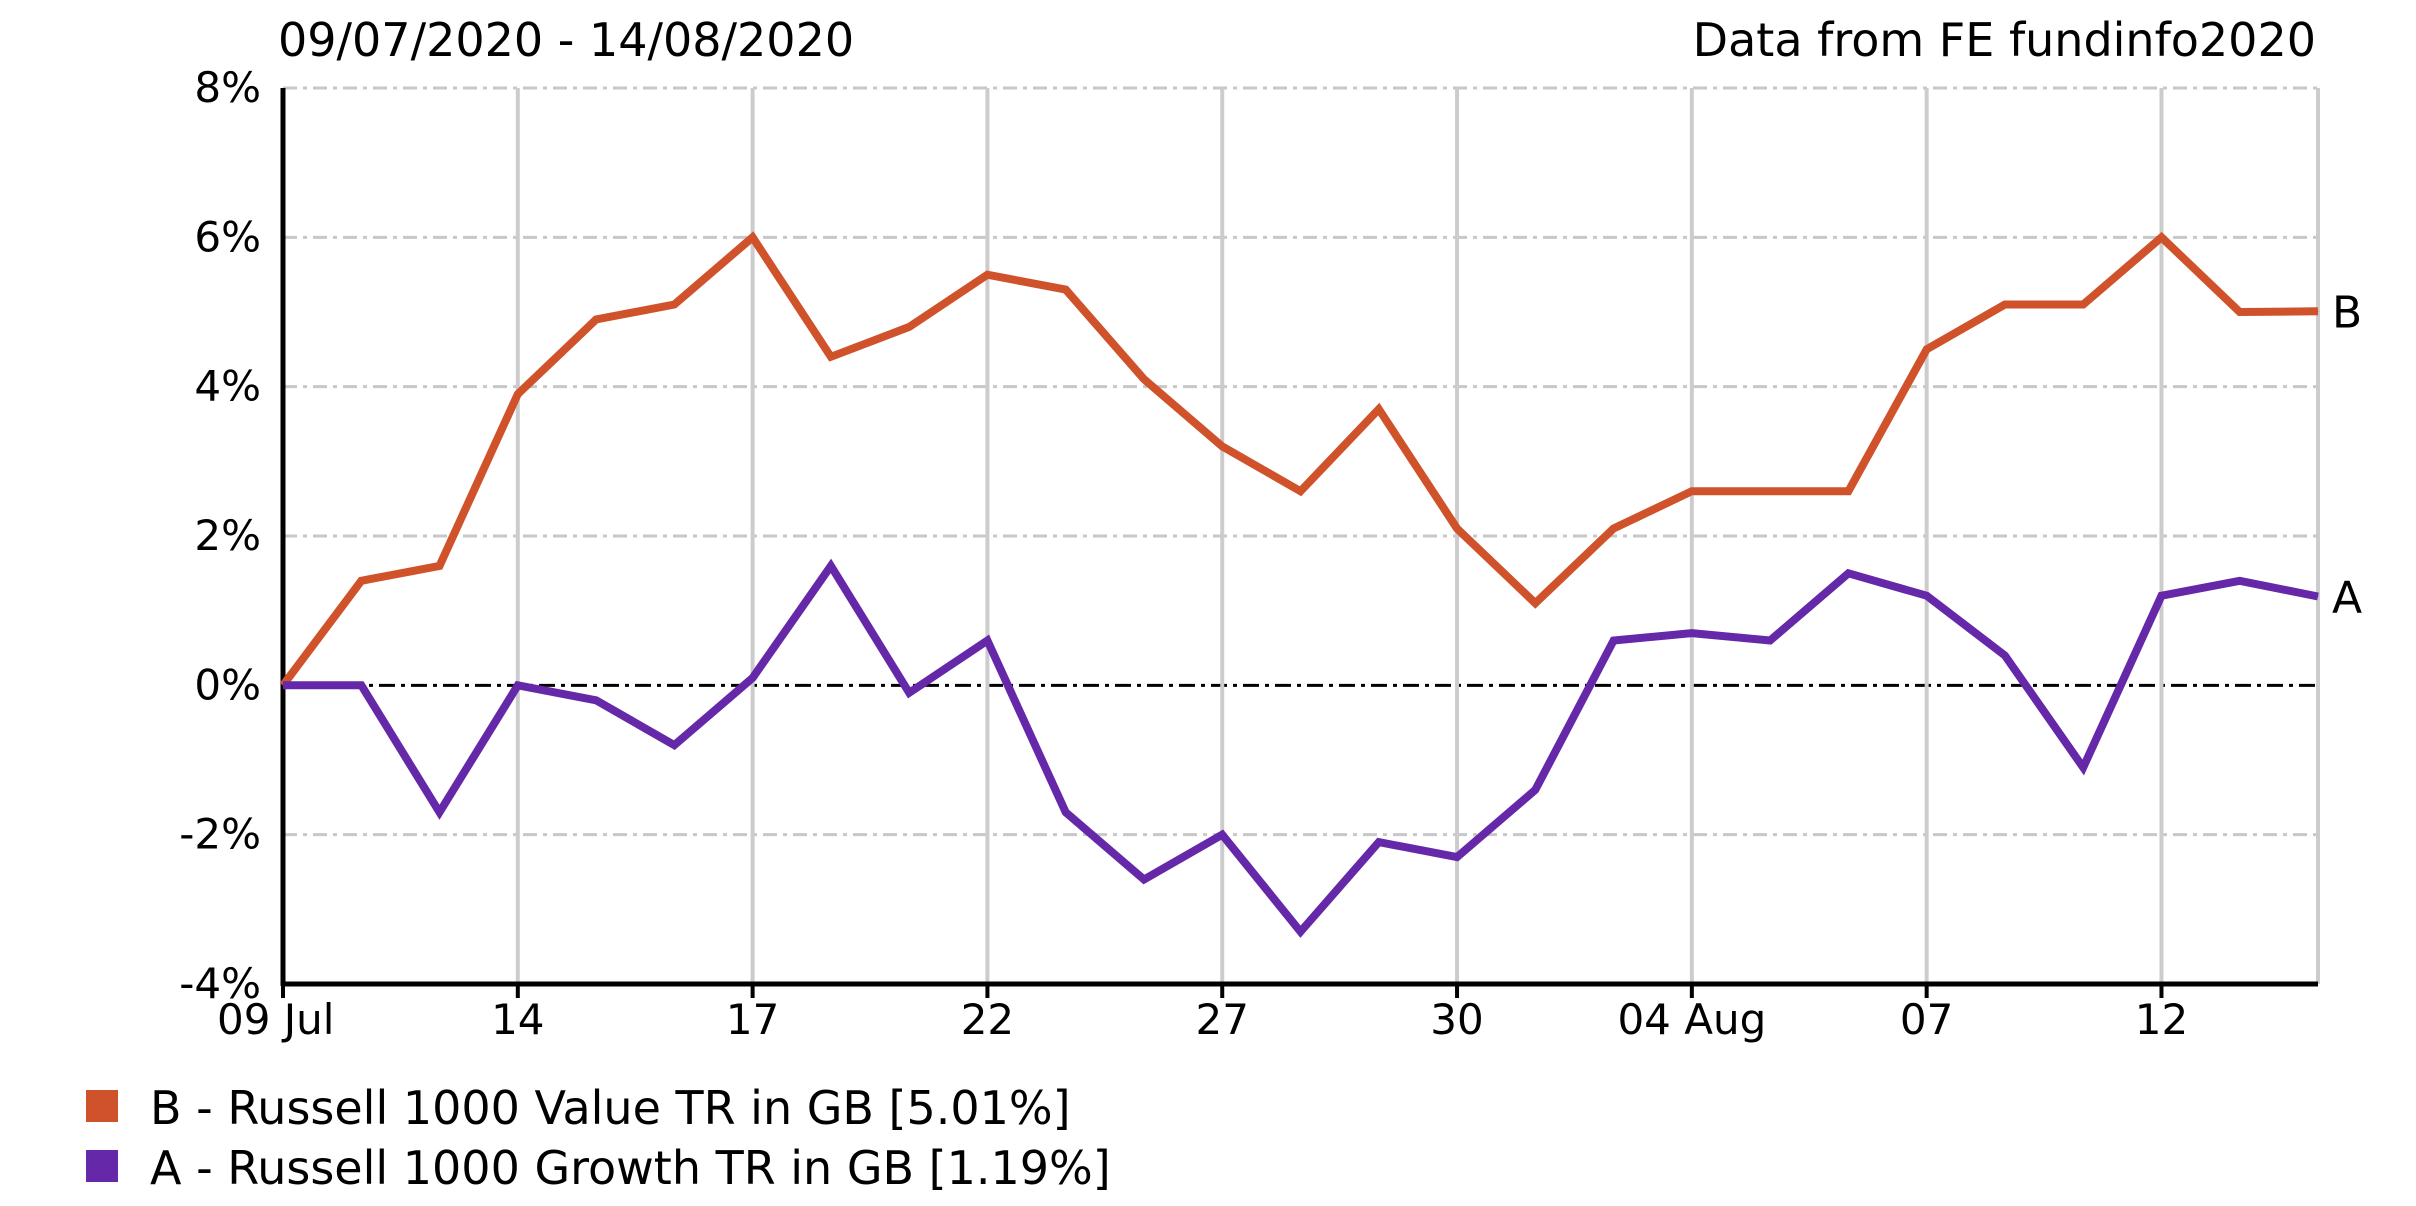 The height and width of the screenshot is (1206, 2416). What do you see at coordinates (1691, 1019) in the screenshot?
I see `x-tick-label: 04 Aug` at bounding box center [1691, 1019].